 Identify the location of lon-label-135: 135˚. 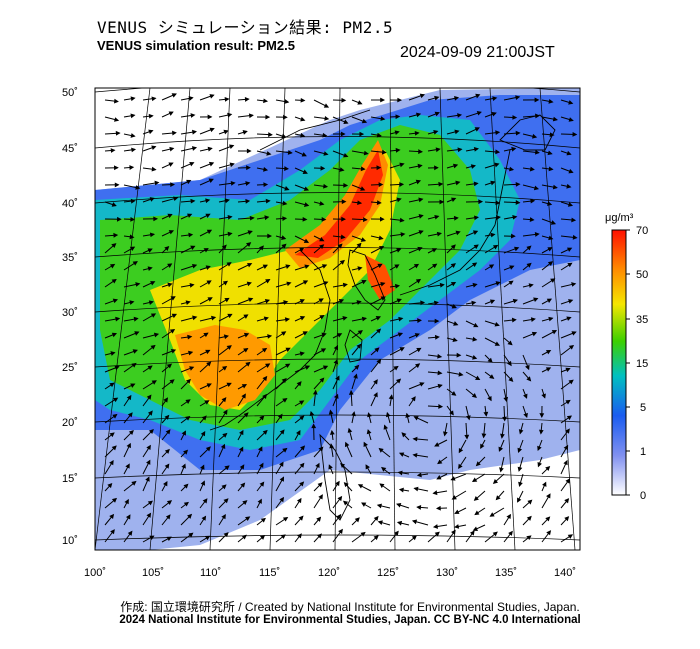
(506, 573).